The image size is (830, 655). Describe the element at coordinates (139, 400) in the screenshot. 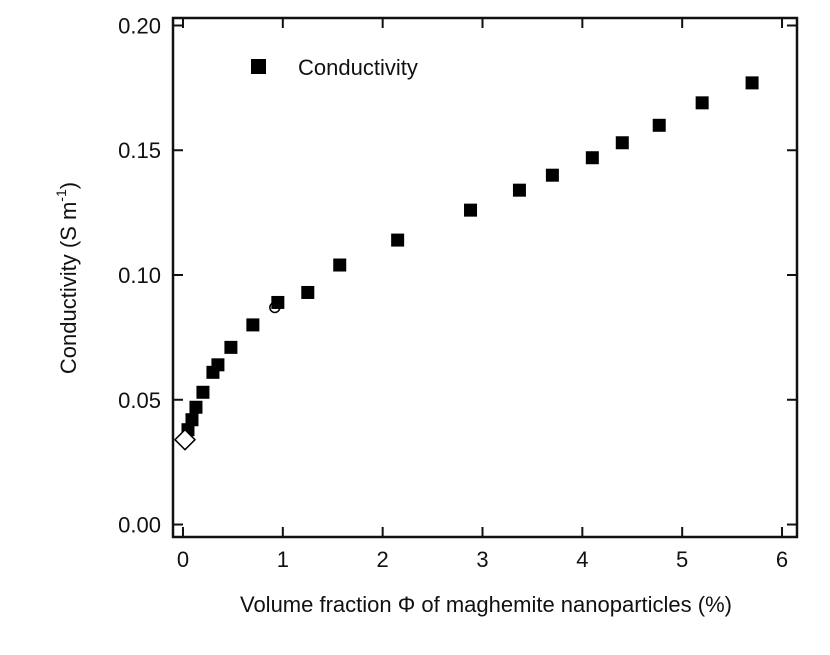

I see `y-tick-label: 0.05` at that location.